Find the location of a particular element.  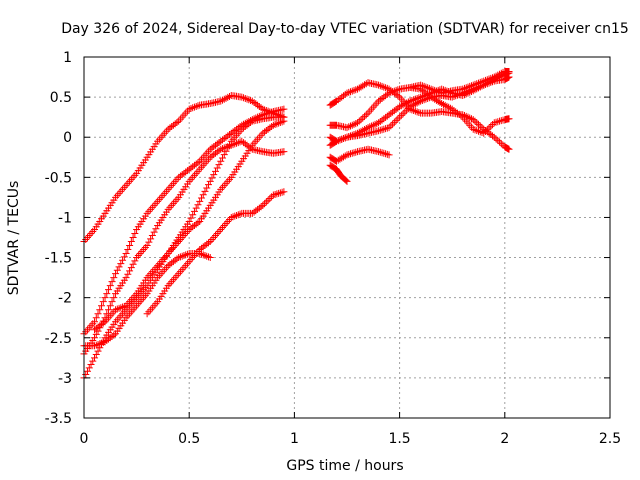

series-sat7 is located at coordinates (215, 253).